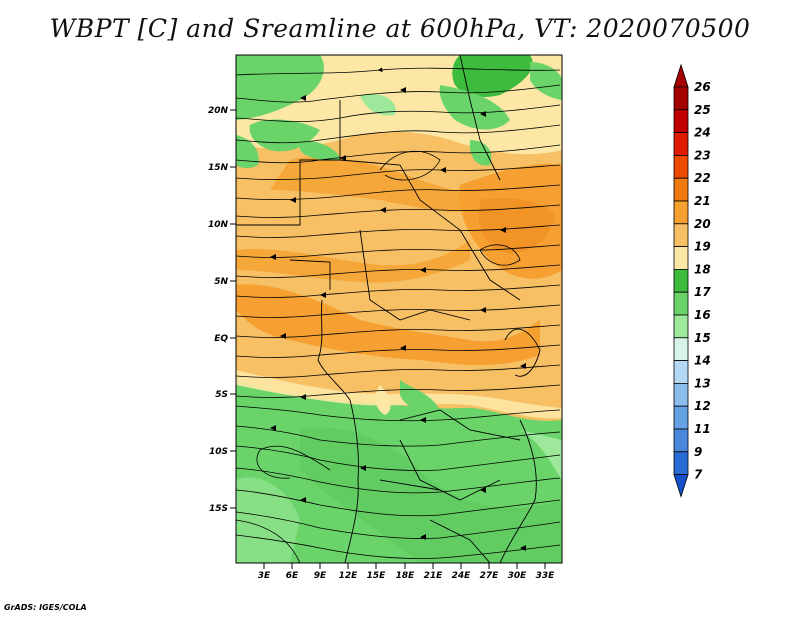 The width and height of the screenshot is (800, 618). Describe the element at coordinates (377, 576) in the screenshot. I see `lon-tick-label: 15E` at that location.